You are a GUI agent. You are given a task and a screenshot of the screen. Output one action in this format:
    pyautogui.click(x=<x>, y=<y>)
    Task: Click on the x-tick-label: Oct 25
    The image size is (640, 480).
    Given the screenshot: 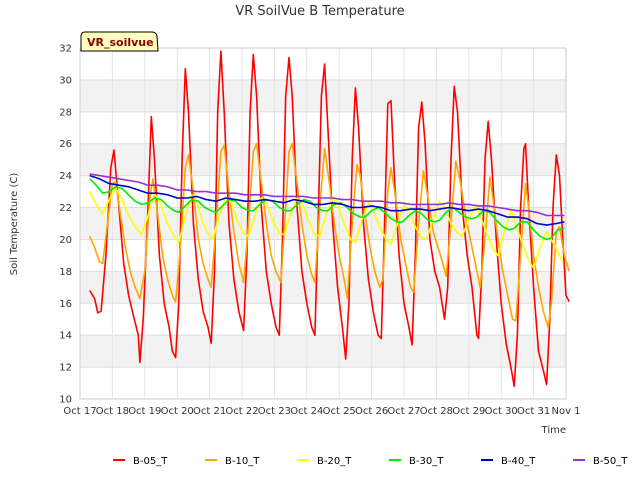 What is the action you would take?
    pyautogui.click(x=339, y=411)
    